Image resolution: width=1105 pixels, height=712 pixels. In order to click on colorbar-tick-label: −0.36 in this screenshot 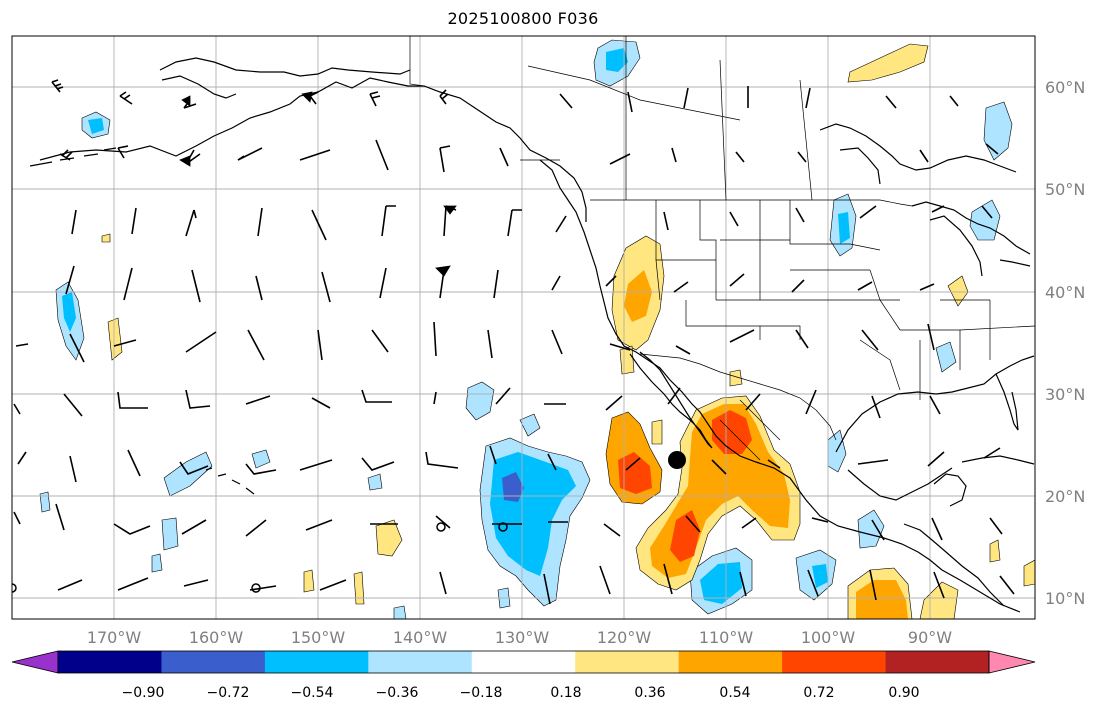, I will do `click(397, 693)`.